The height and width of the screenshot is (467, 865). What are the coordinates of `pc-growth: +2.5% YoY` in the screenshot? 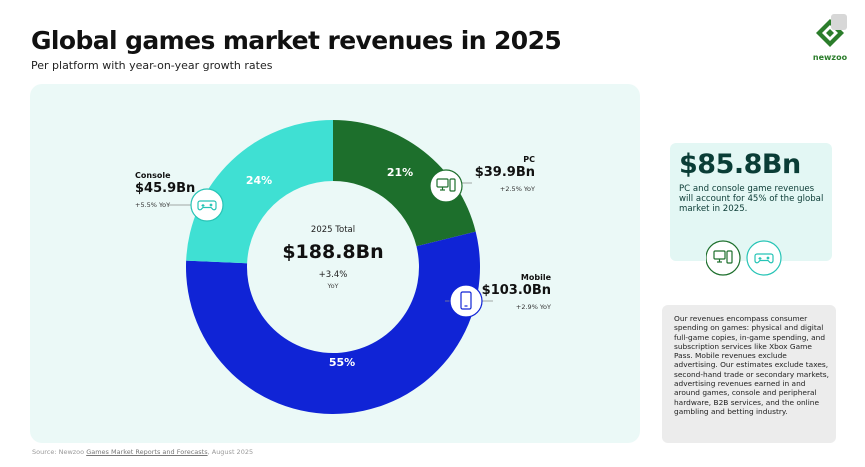 It's located at (517, 189).